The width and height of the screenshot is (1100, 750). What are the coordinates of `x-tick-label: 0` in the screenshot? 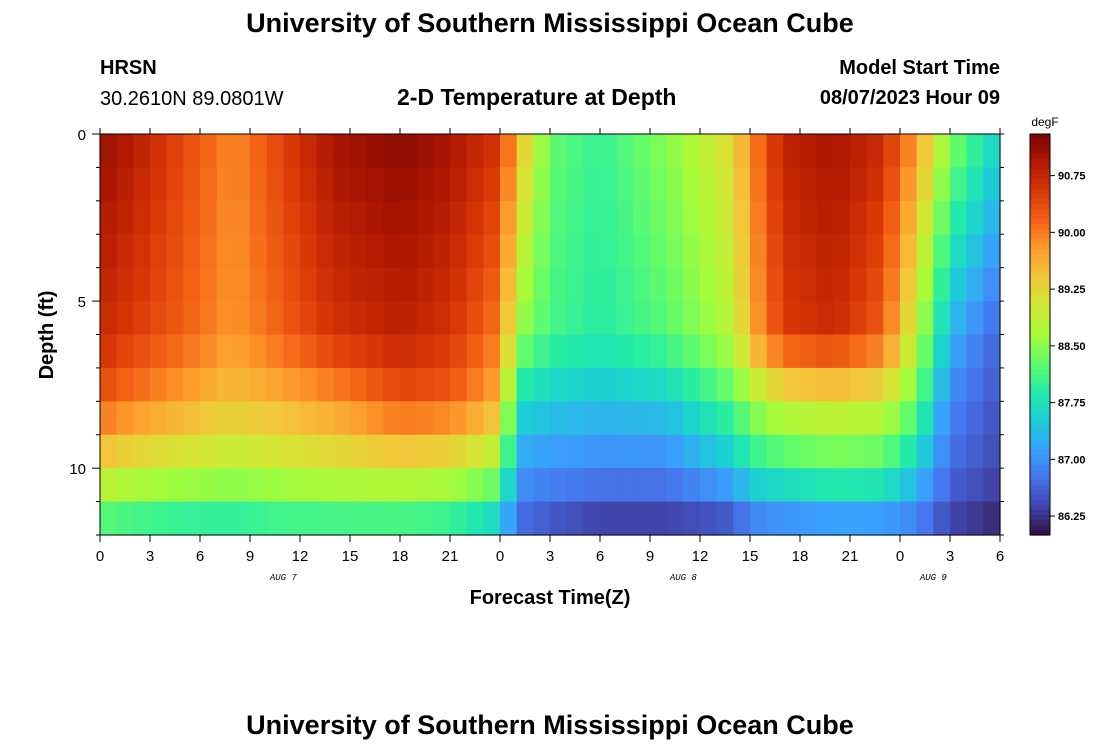 It's located at (100, 556).